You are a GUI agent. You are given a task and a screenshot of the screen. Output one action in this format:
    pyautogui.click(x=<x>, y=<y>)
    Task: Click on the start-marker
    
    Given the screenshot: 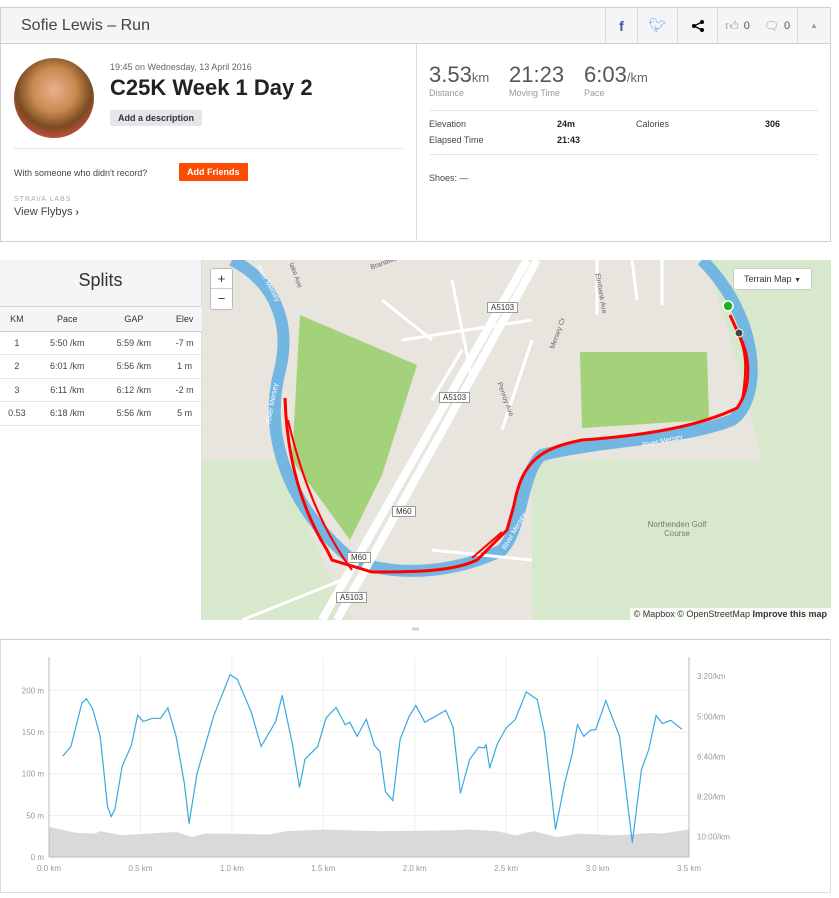 What is the action you would take?
    pyautogui.click(x=728, y=306)
    